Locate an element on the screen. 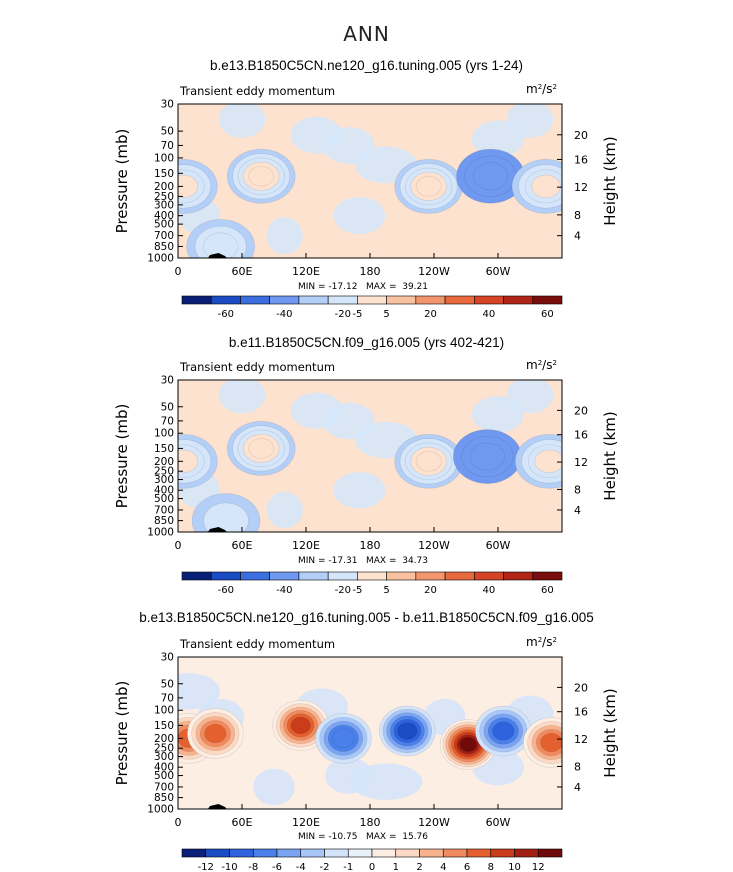  colorbar-label: 2 is located at coordinates (419, 867).